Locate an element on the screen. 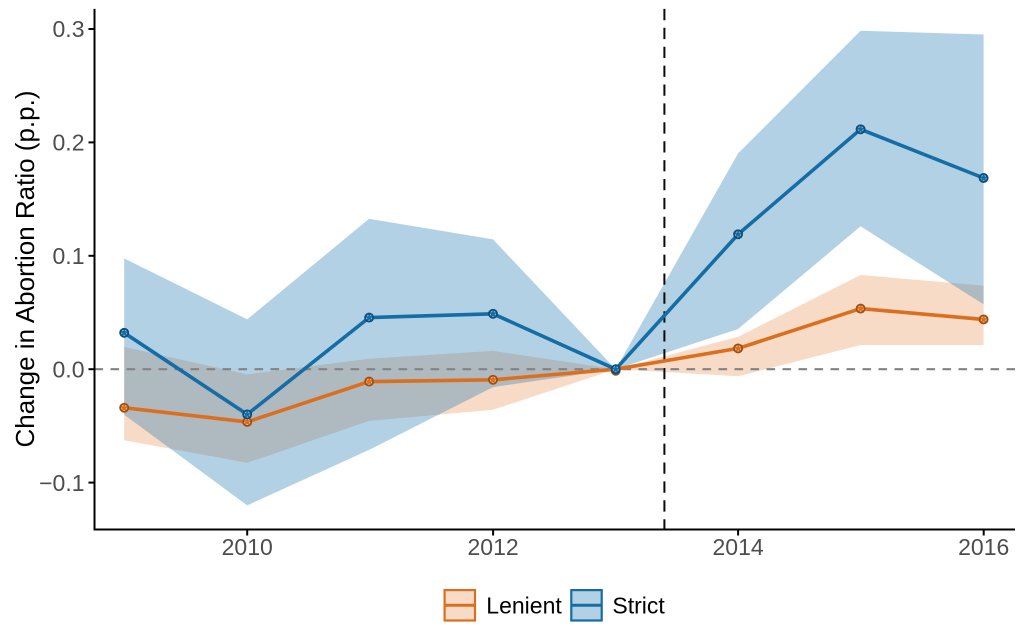 The image size is (1024, 640). svg-text: 2012 is located at coordinates (493, 547).